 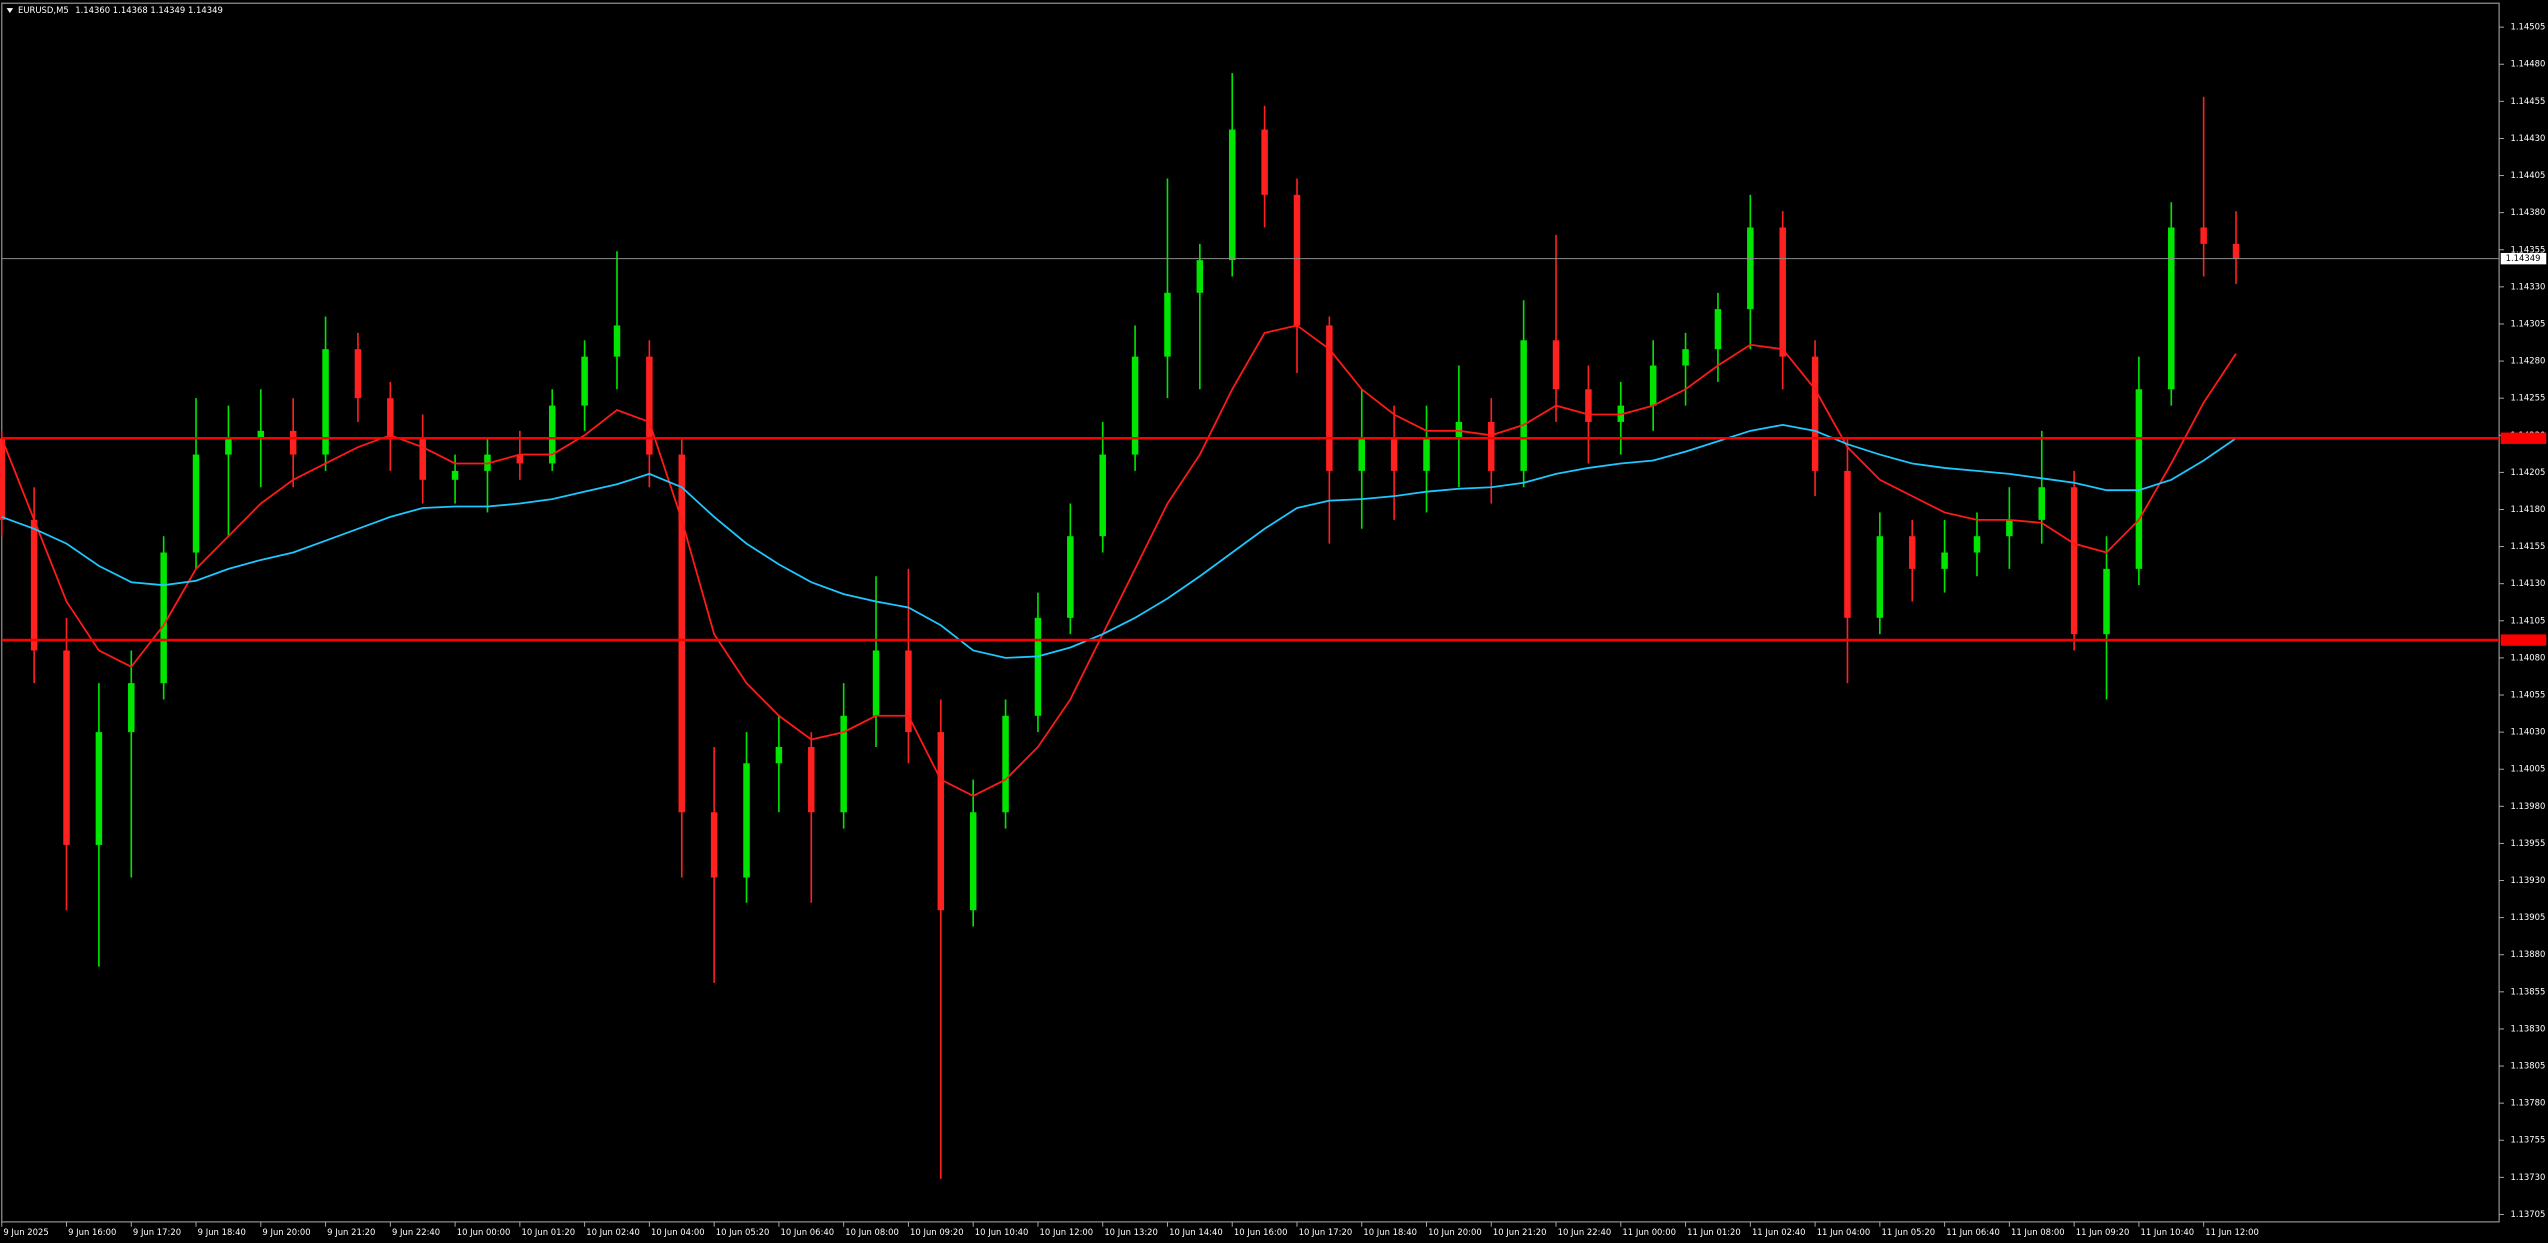 I want to click on x-tick-label: 11 Jun 06:40, so click(x=1973, y=1232).